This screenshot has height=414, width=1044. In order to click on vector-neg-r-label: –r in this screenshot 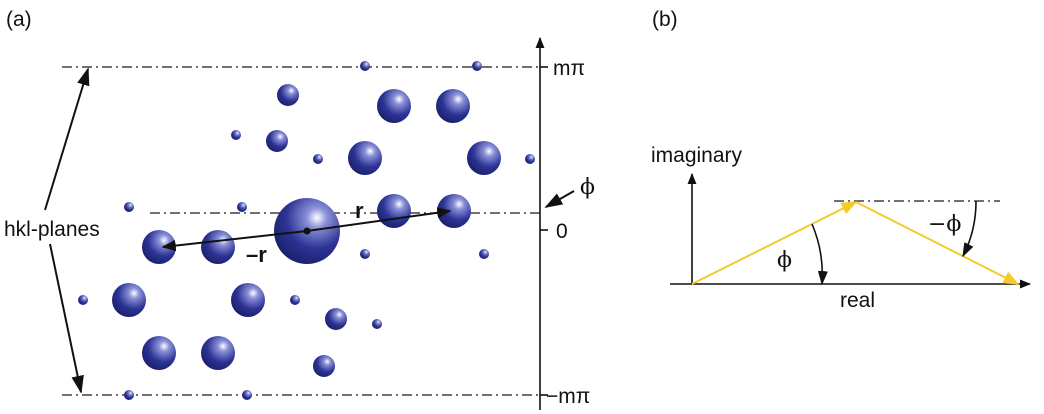, I will do `click(256, 254)`.